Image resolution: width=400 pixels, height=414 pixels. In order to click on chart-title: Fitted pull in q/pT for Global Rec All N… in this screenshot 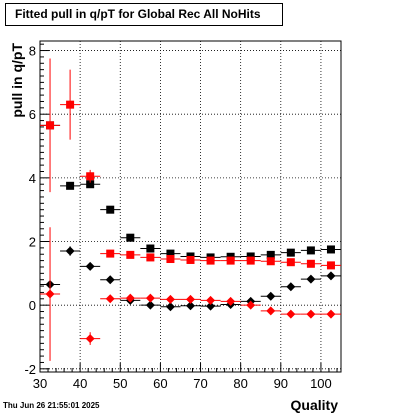, I will do `click(144, 14)`.